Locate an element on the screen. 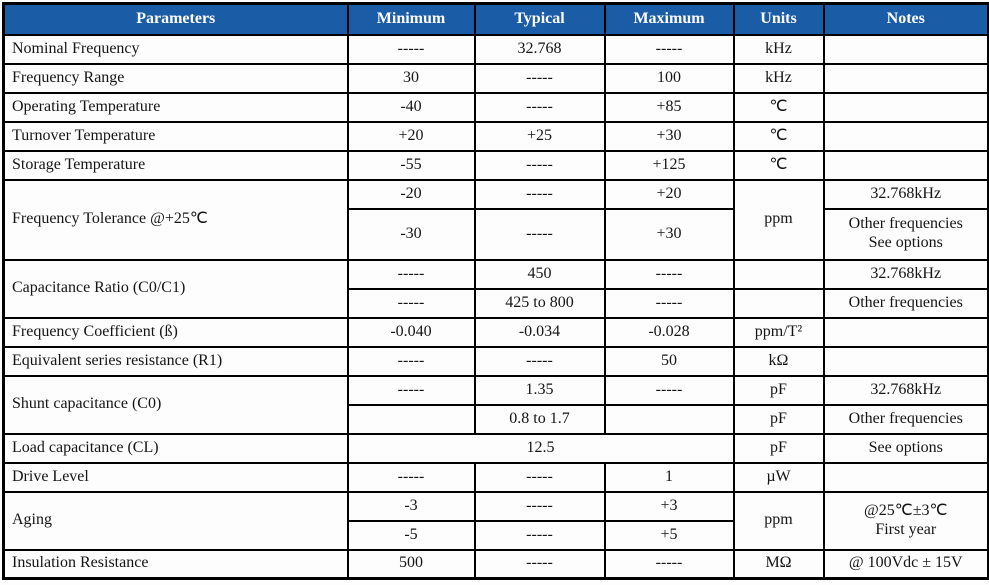 The image size is (989, 585). param-equivalent-series-resistance: Equivalent series resistance (R1) is located at coordinates (175, 361).